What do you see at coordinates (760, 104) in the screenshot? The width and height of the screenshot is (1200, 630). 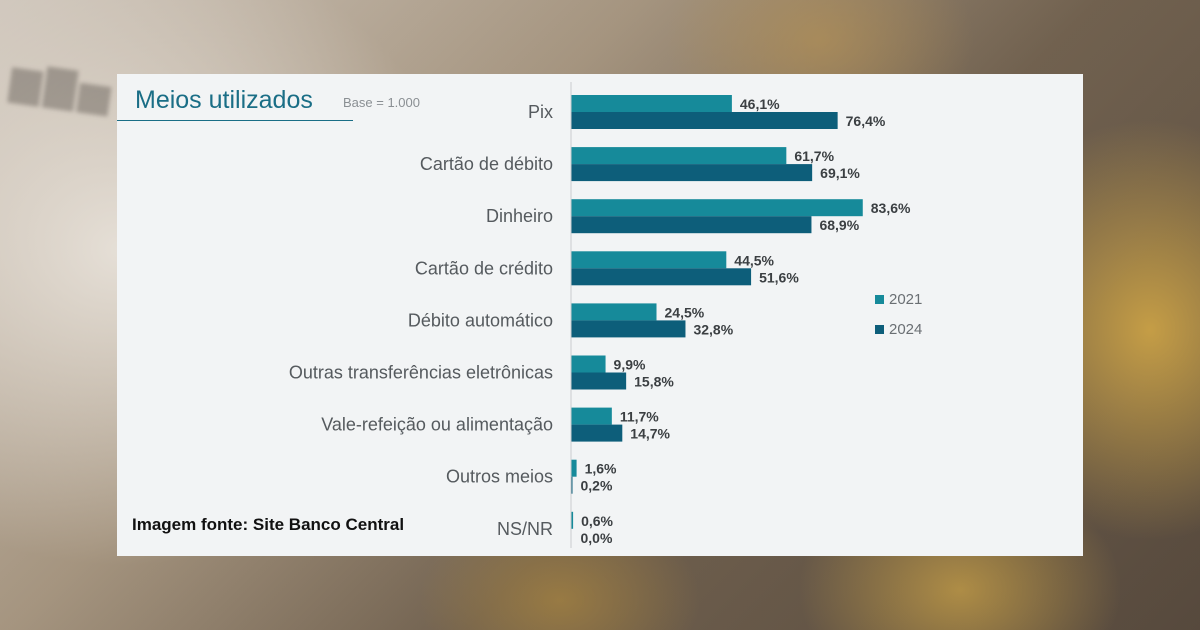 I see `data-label-2021: 46,1%` at bounding box center [760, 104].